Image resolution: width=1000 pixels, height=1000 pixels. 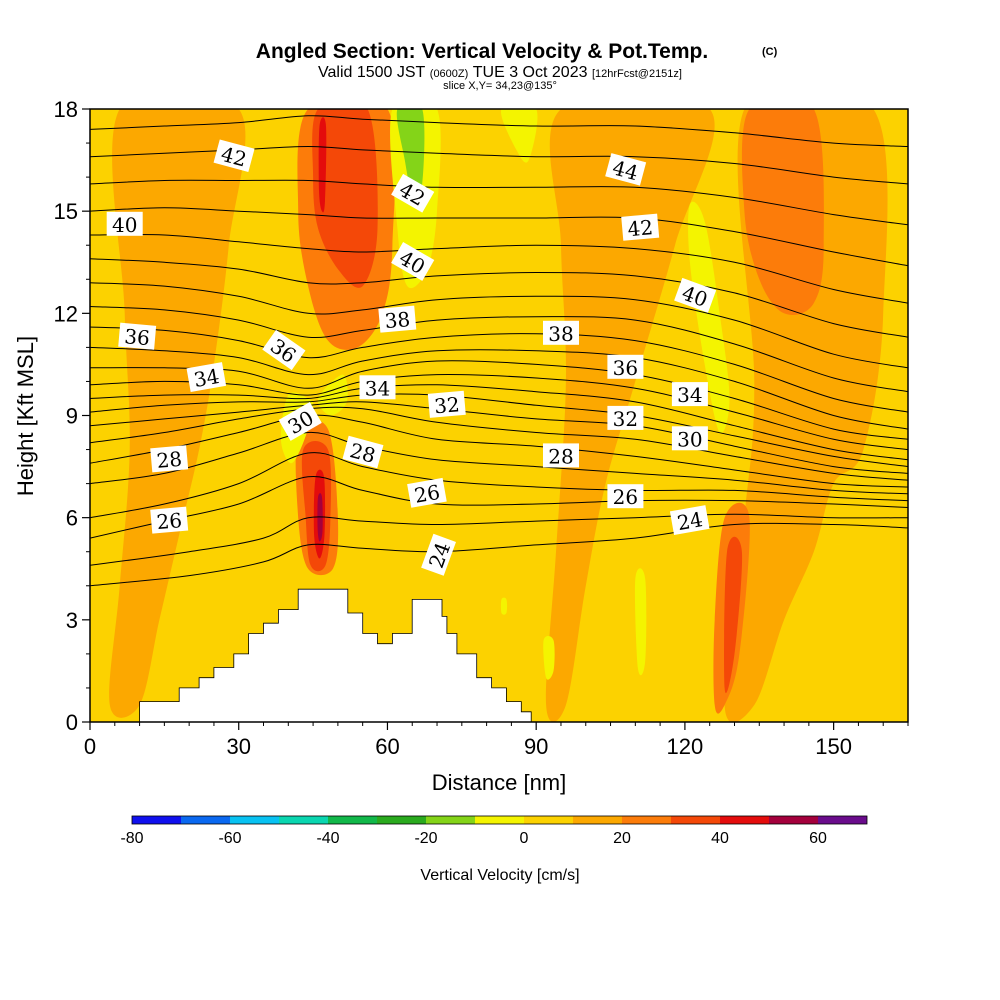 What do you see at coordinates (530, 72) in the screenshot?
I see `valid-date: TUE 3 Oct 2023` at bounding box center [530, 72].